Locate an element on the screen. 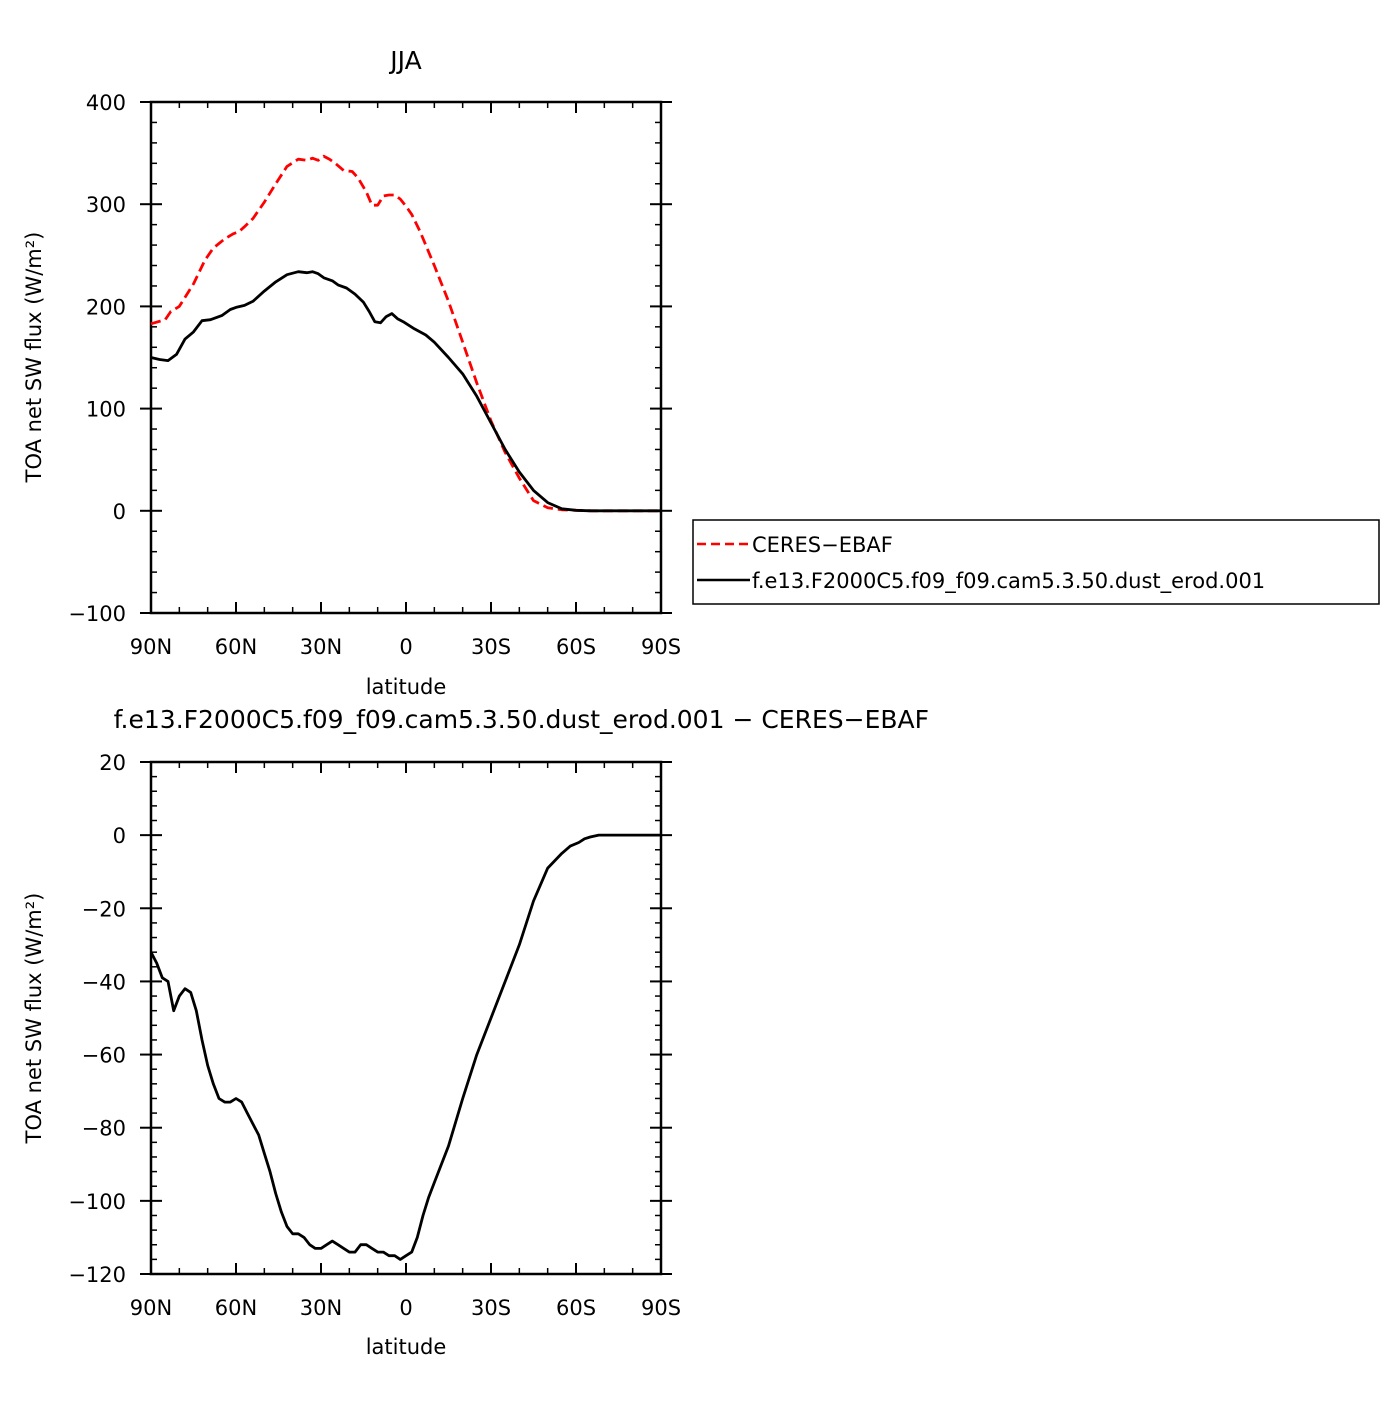 Image resolution: width=1399 pixels, height=1402 pixels. bottom-series-layer is located at coordinates (405, 1047).